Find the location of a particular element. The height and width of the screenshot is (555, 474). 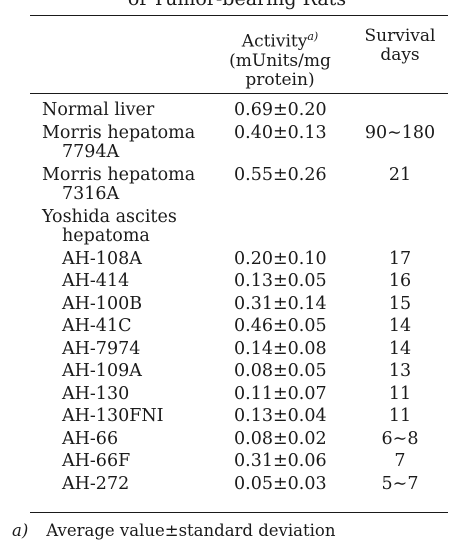

table-row-continuation: 7794A is located at coordinates (237, 152).